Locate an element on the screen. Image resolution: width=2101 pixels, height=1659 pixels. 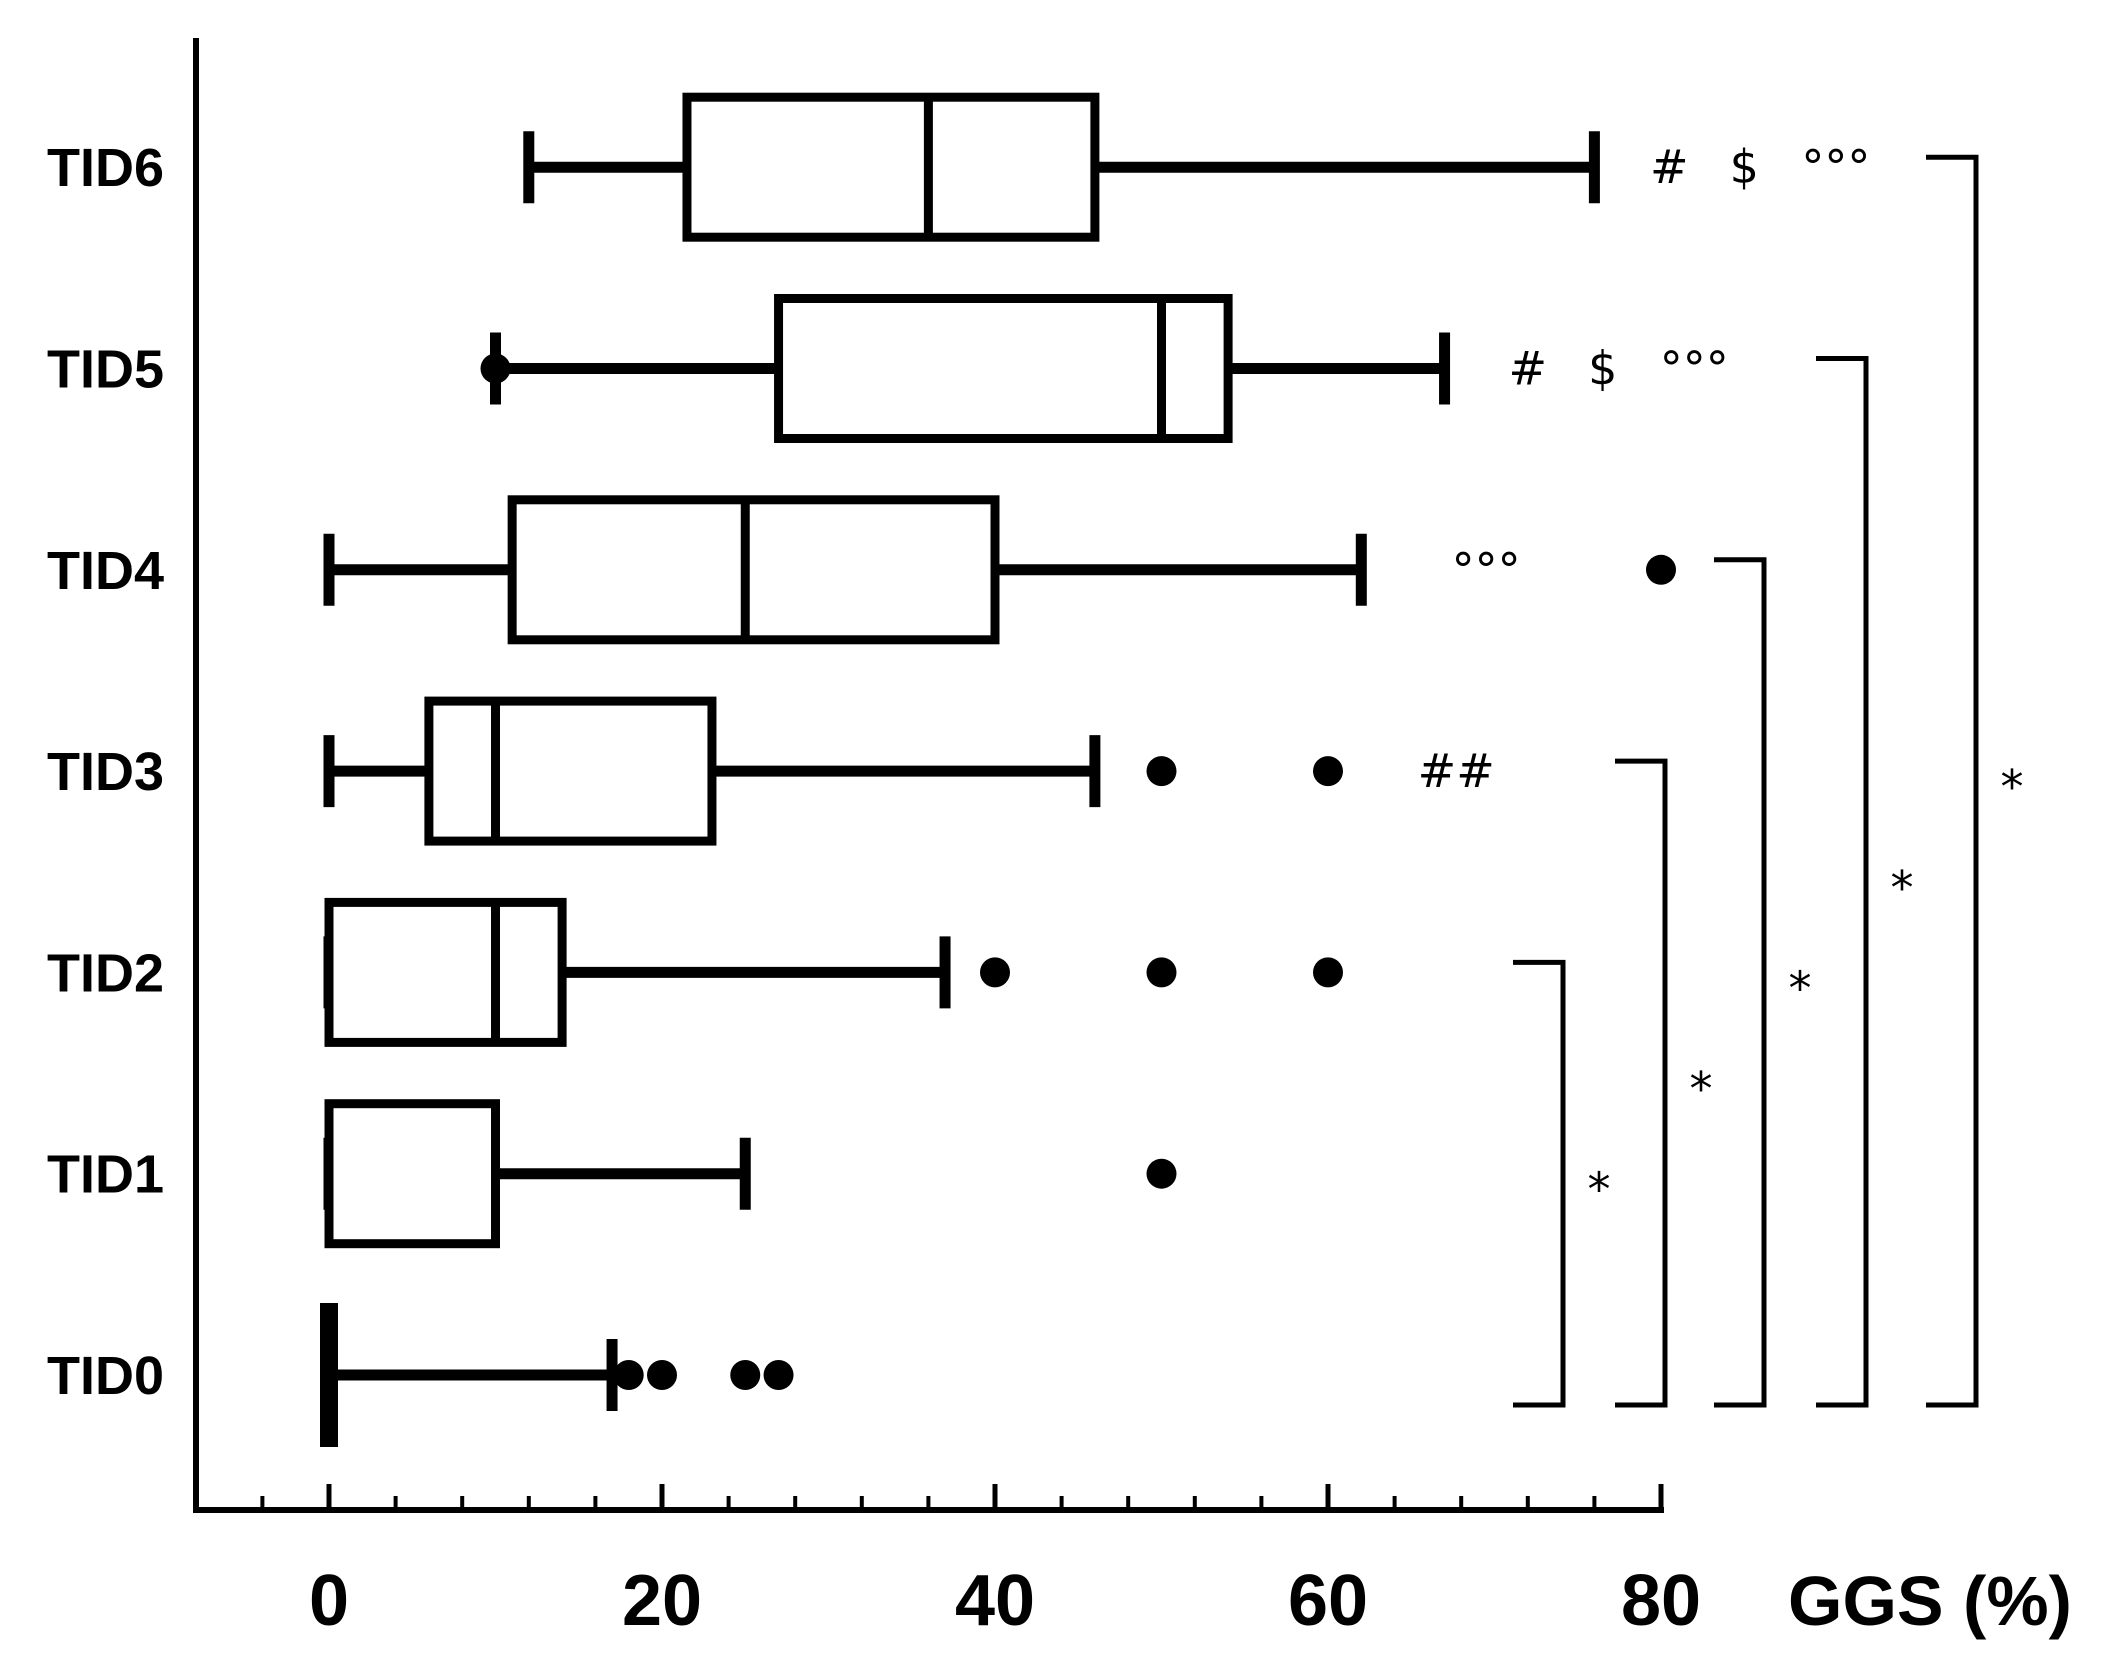
category-label-tid4: TID4 is located at coordinates (105, 571).